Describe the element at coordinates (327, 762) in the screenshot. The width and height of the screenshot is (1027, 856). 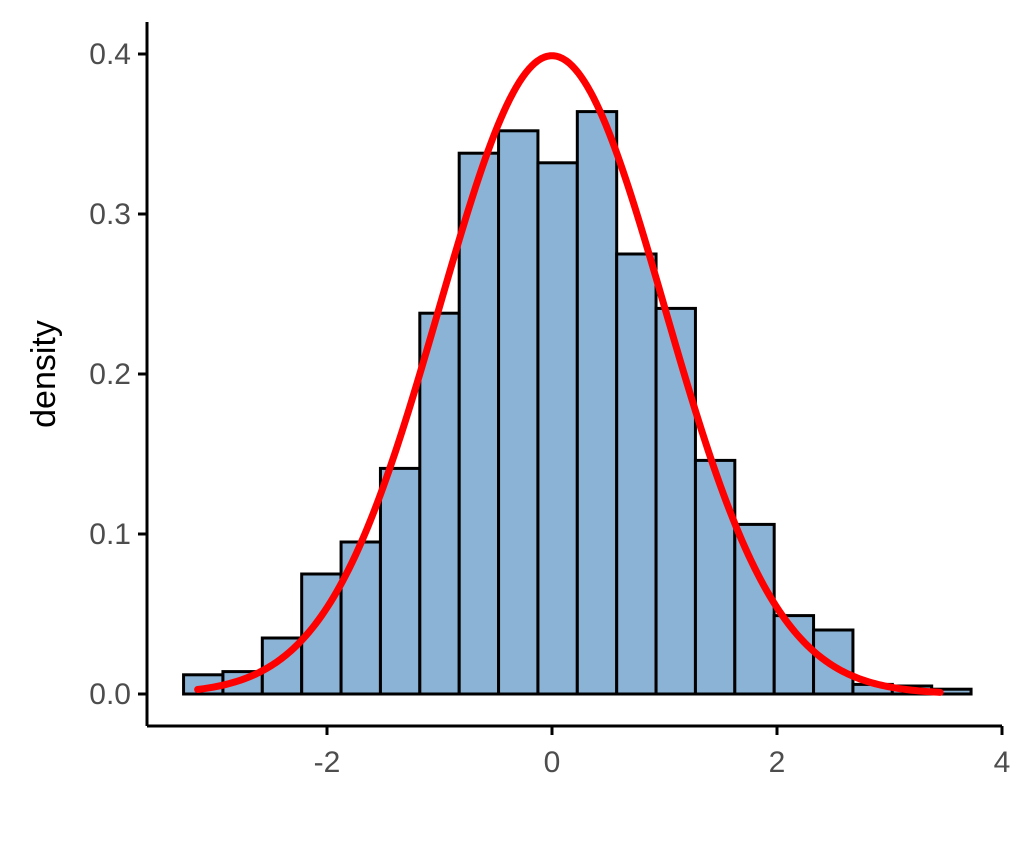
I see `x-tick-label-0: -2` at that location.